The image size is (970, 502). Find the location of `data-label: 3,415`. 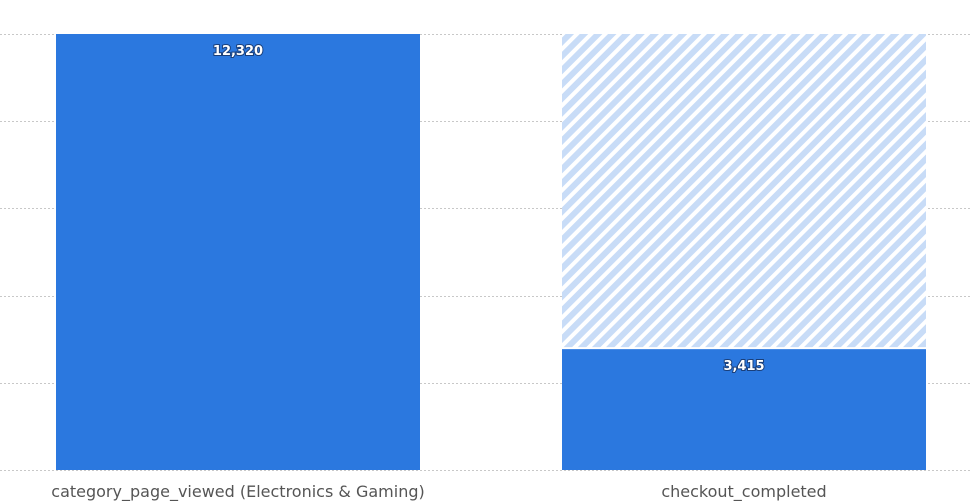

data-label: 3,415 is located at coordinates (743, 366).